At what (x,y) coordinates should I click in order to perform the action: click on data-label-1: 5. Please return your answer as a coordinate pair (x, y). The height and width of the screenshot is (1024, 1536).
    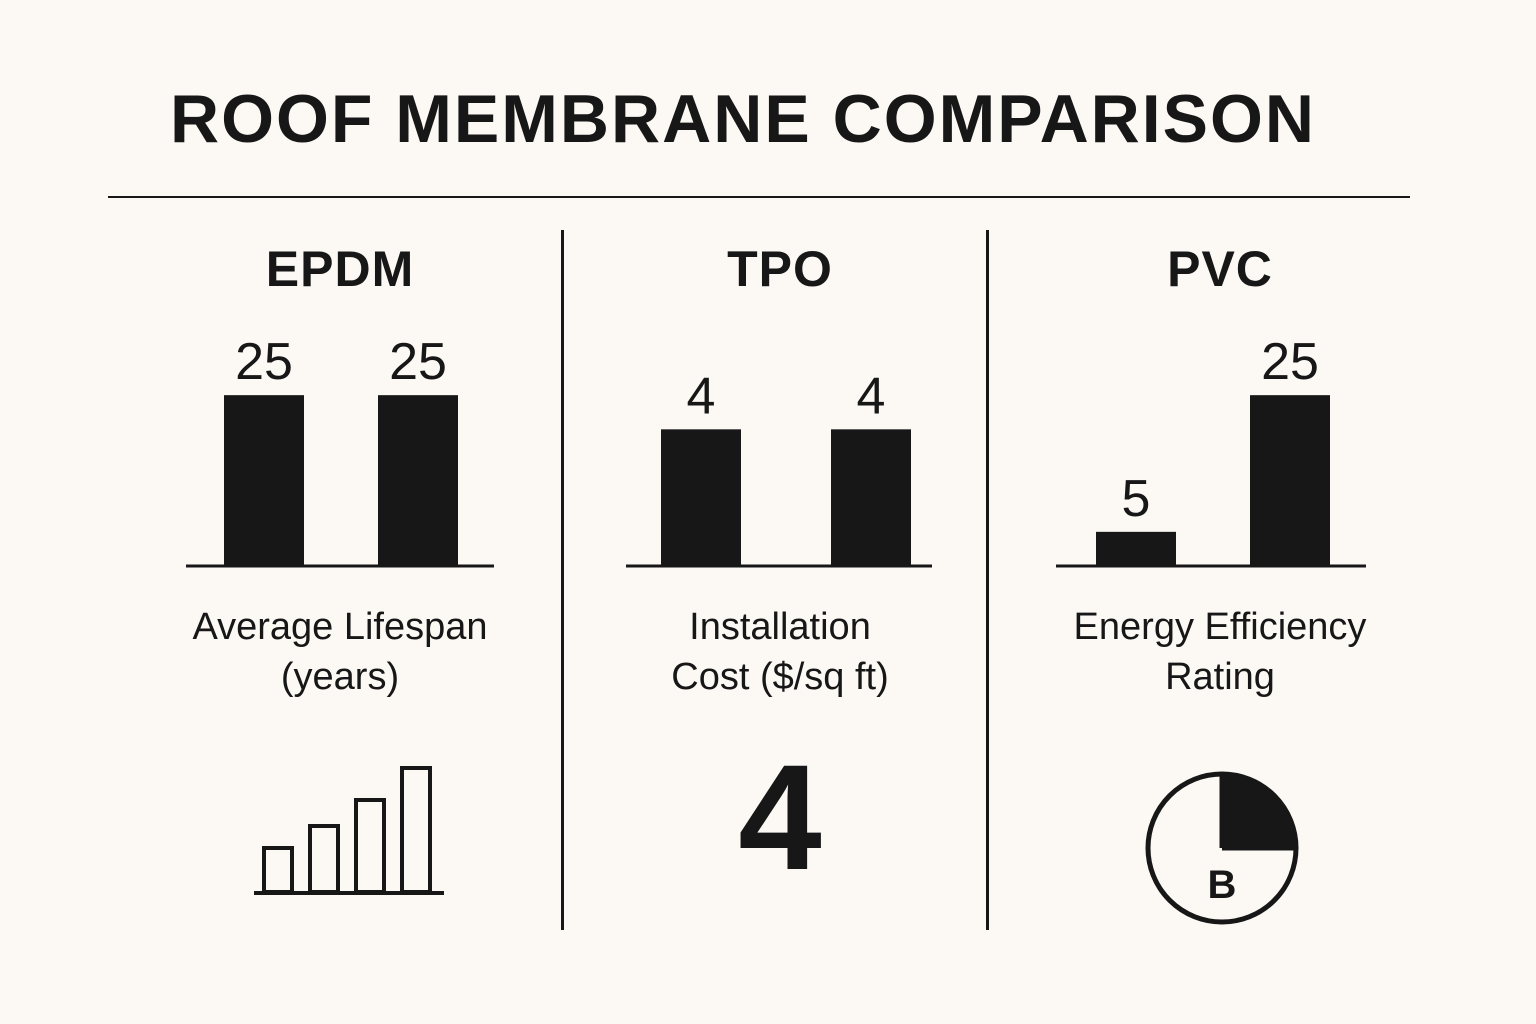
    Looking at the image, I should click on (1136, 499).